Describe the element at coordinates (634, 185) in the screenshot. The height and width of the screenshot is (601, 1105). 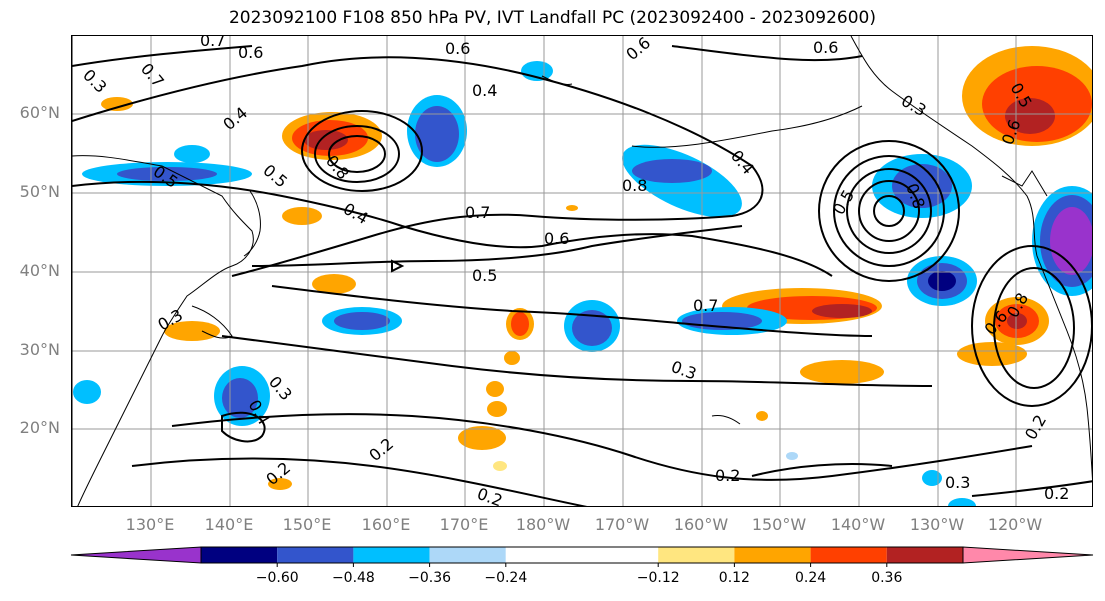
I see `contour-label: 0.8` at that location.